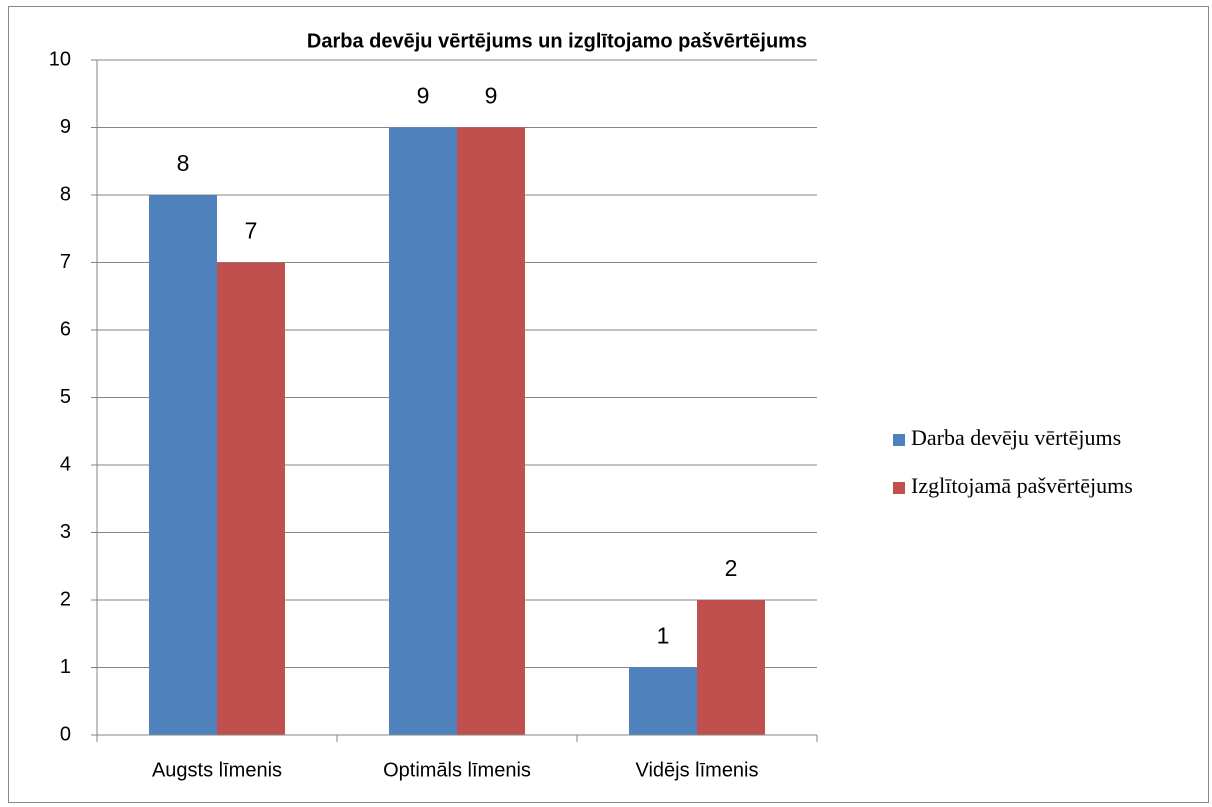 This screenshot has height=807, width=1212. Describe the element at coordinates (65, 194) in the screenshot. I see `y-tick-label: 8` at that location.